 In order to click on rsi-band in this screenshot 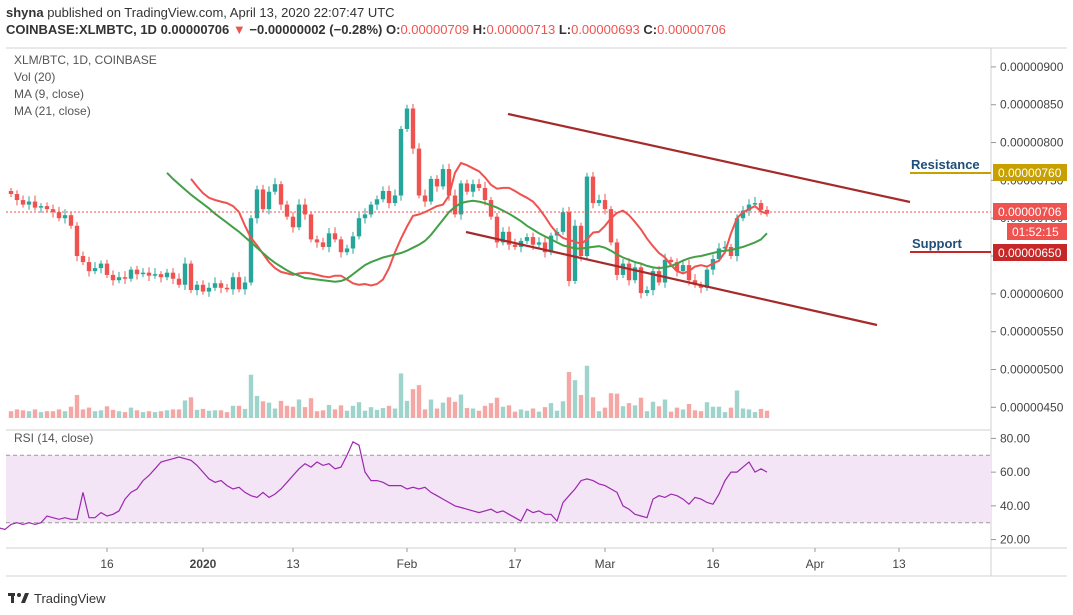, I will do `click(498, 489)`.